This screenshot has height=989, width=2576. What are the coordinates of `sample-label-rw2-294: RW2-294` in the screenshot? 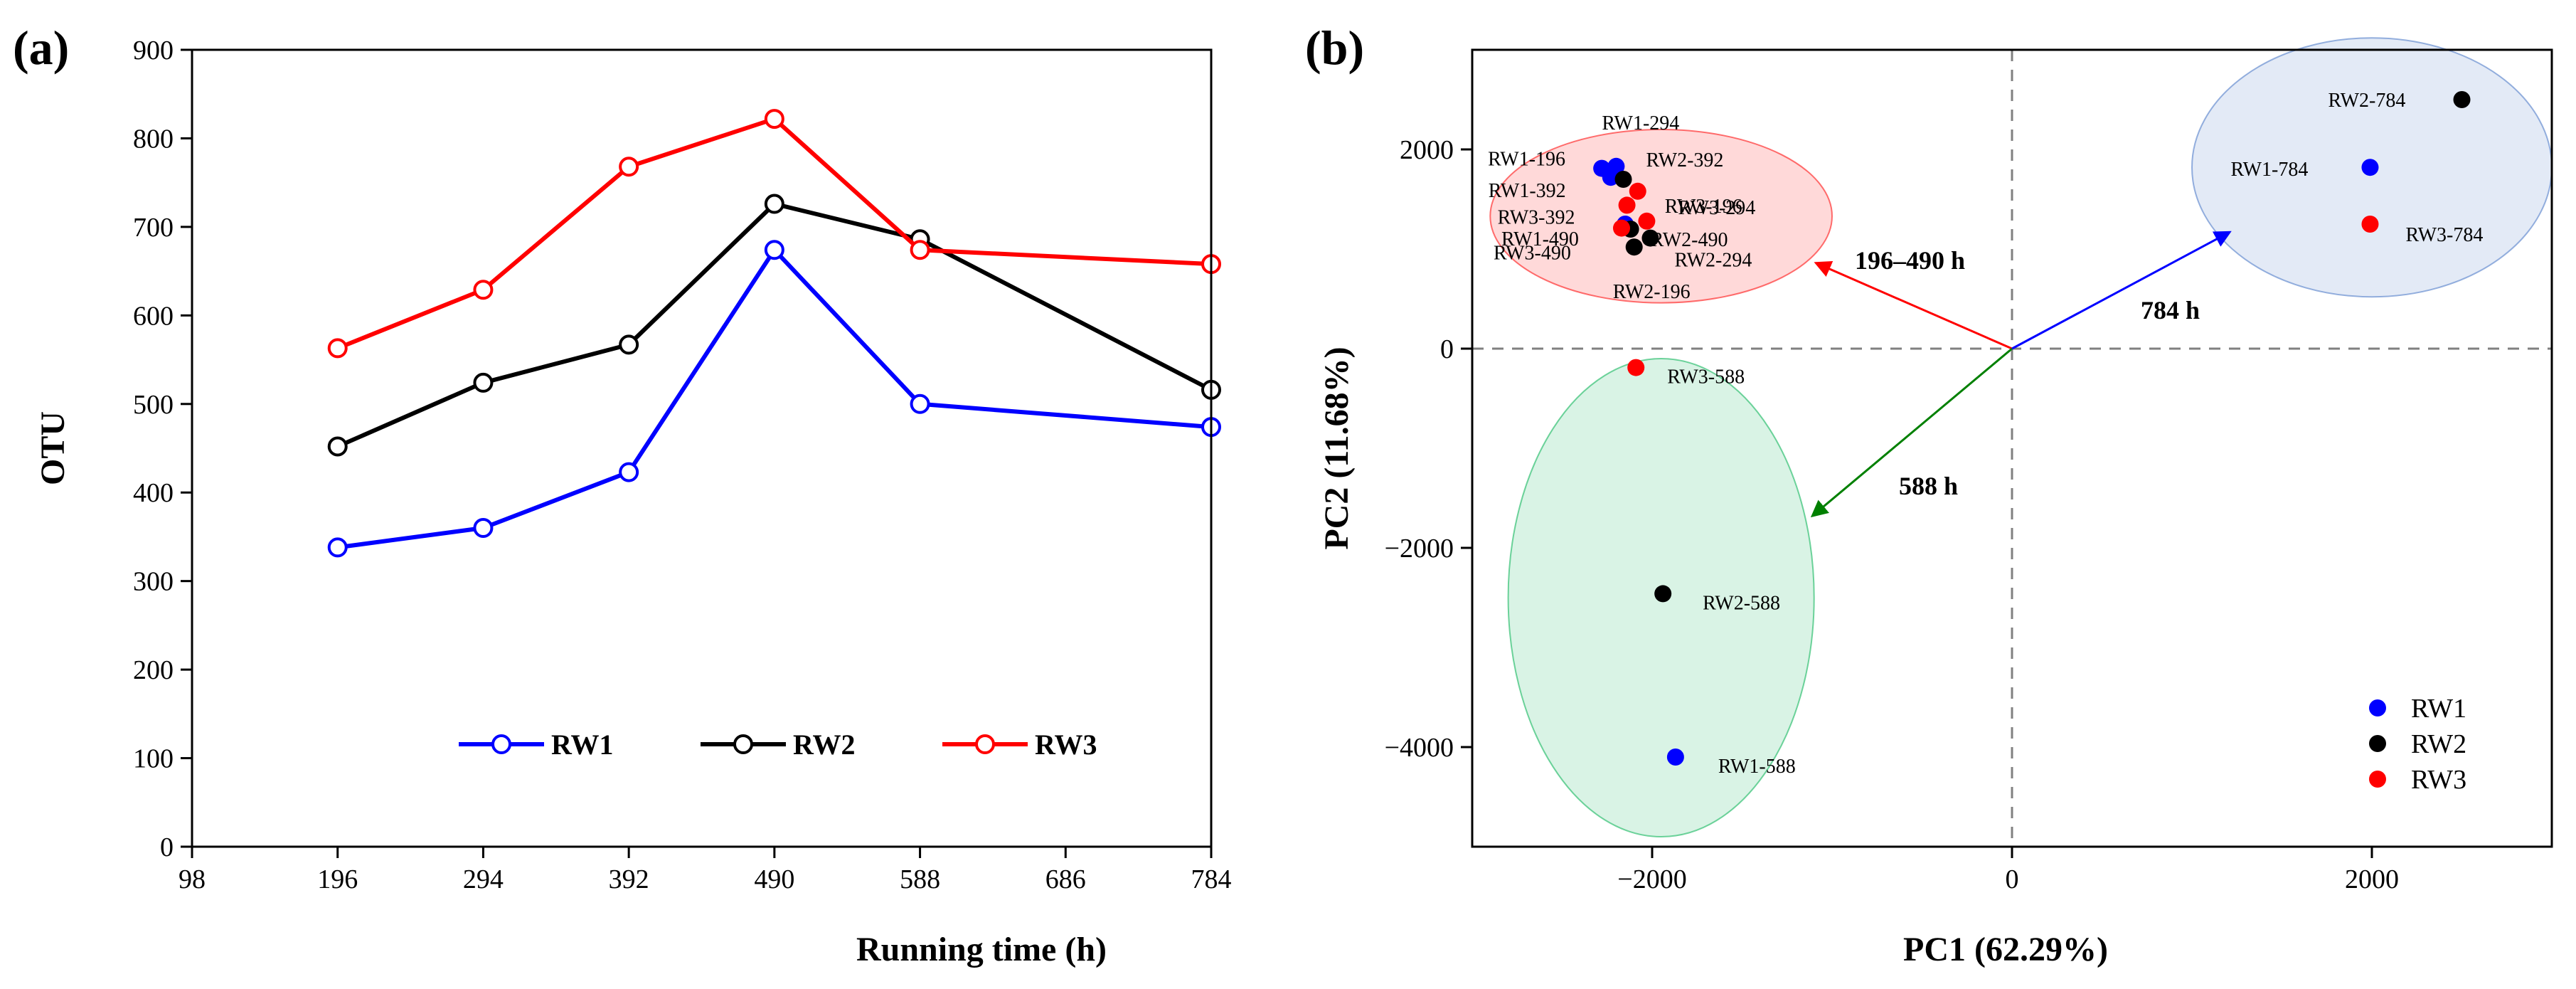 It's located at (1713, 261).